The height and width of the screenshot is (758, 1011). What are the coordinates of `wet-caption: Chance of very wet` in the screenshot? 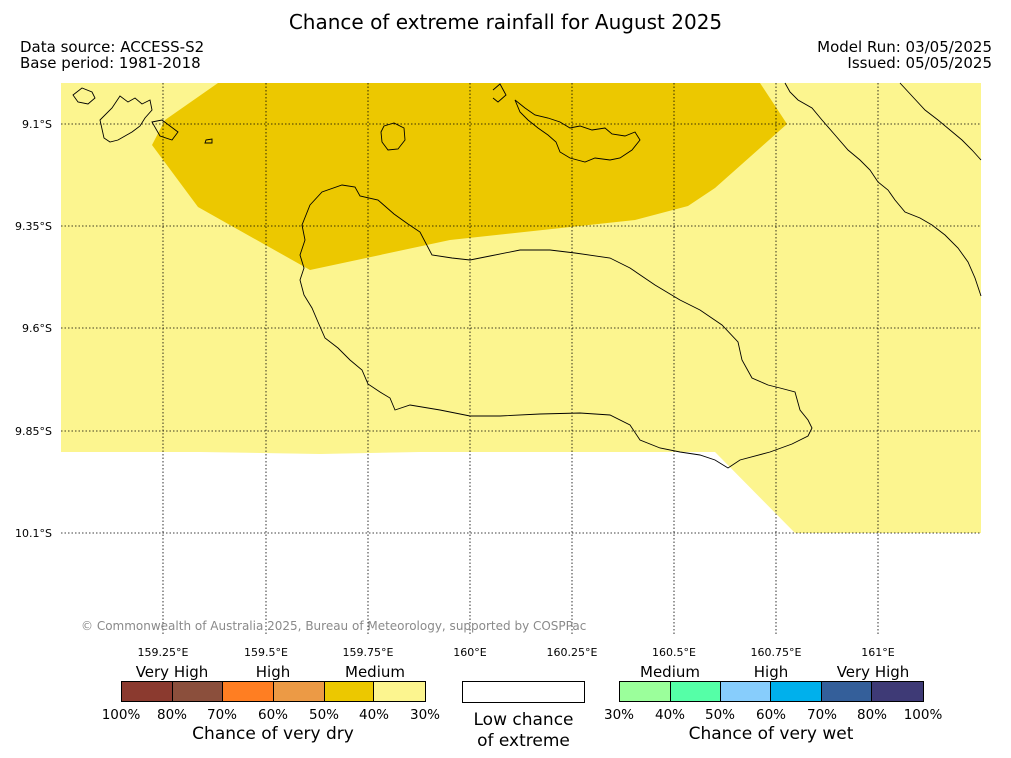 It's located at (771, 734).